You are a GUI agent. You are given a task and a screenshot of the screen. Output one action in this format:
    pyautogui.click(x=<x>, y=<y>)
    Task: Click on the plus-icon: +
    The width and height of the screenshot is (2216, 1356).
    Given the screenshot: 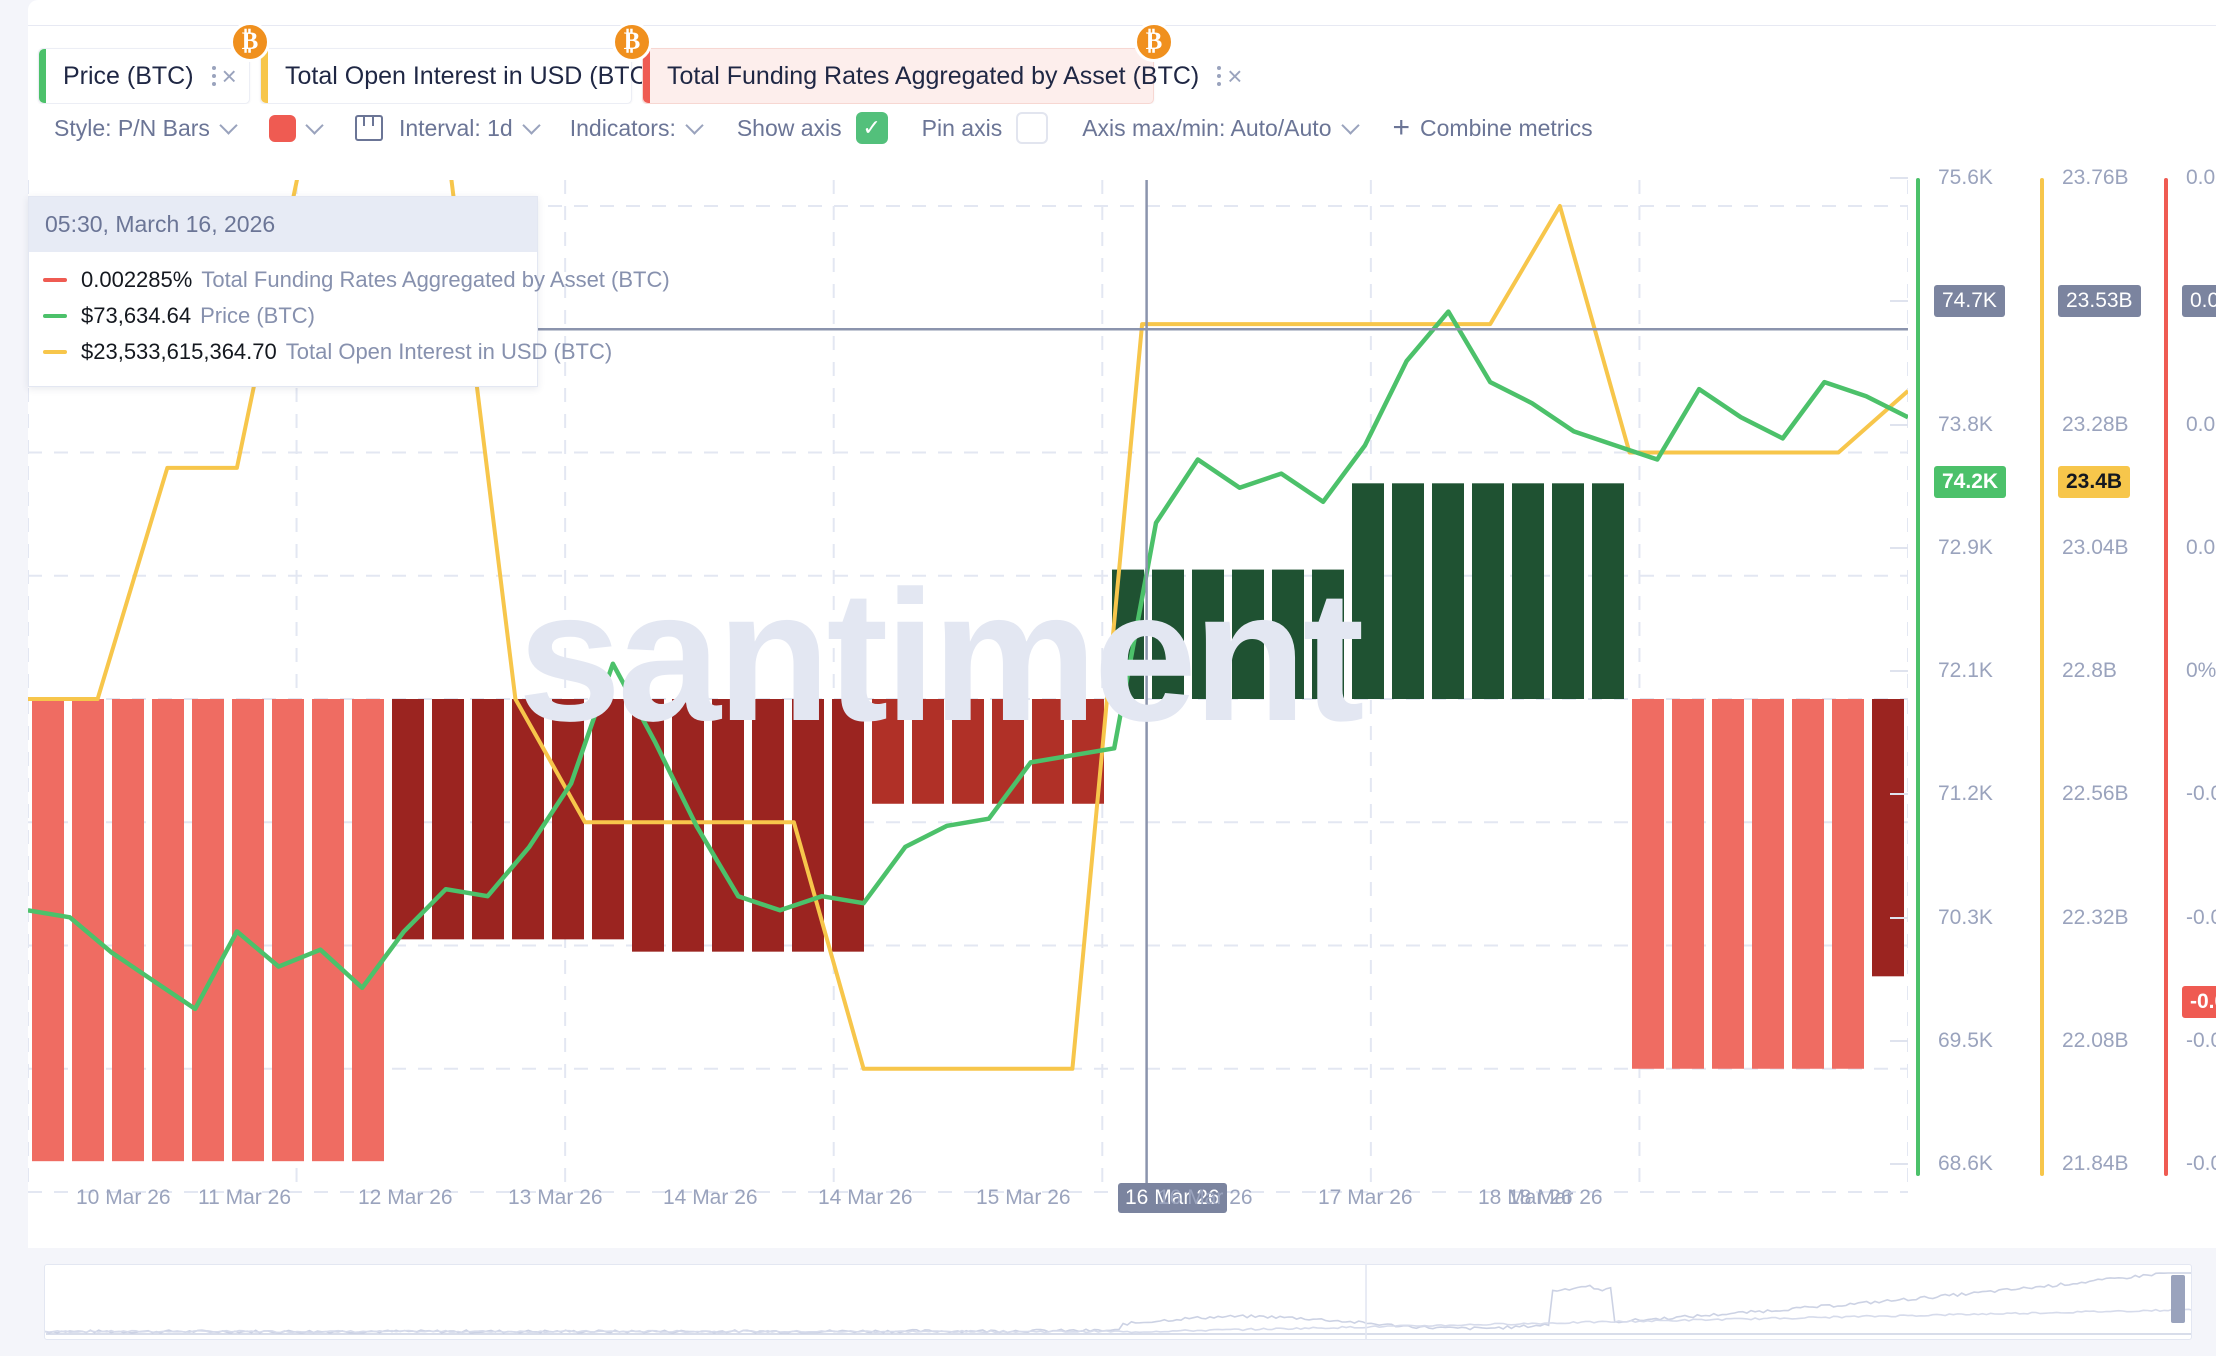 What is the action you would take?
    pyautogui.click(x=1401, y=127)
    